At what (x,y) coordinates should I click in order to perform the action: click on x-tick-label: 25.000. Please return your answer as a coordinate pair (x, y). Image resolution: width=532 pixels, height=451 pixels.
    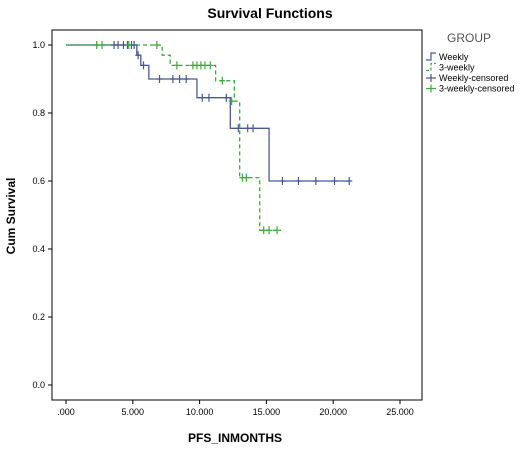
    Looking at the image, I should click on (400, 412).